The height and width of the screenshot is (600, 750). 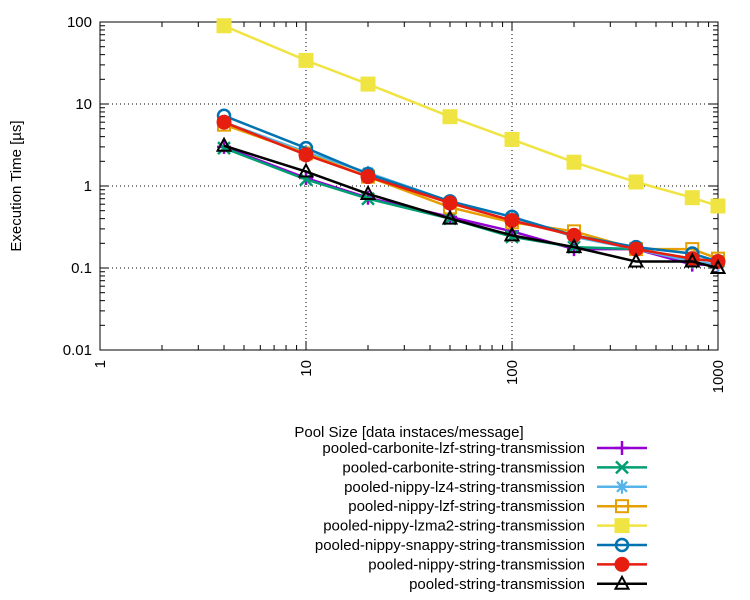 I want to click on legend-label: pooled-nippy-snappy-string-transmission, so click(x=450, y=545).